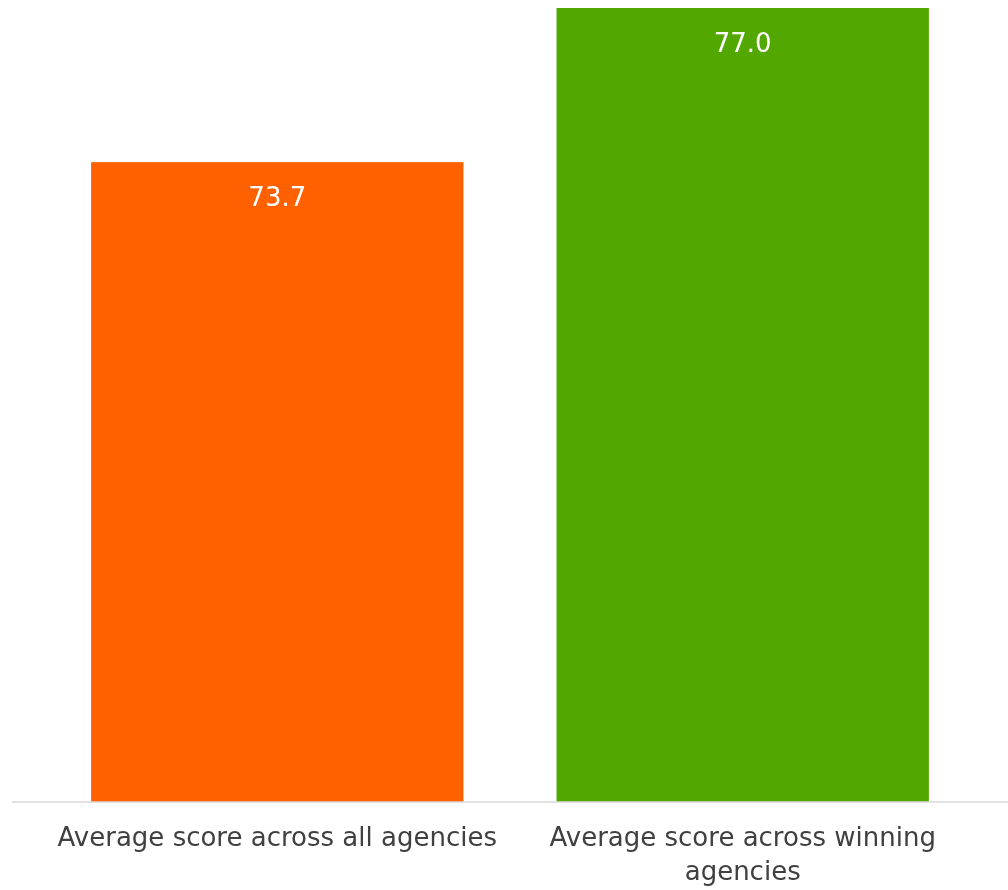  I want to click on data-label: 77.0, so click(742, 43).